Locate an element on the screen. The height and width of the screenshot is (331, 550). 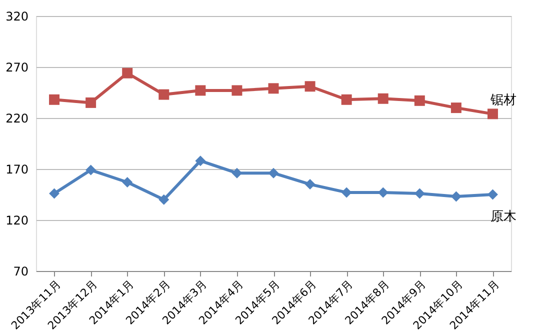
series-label: 锯材 is located at coordinates (503, 100).